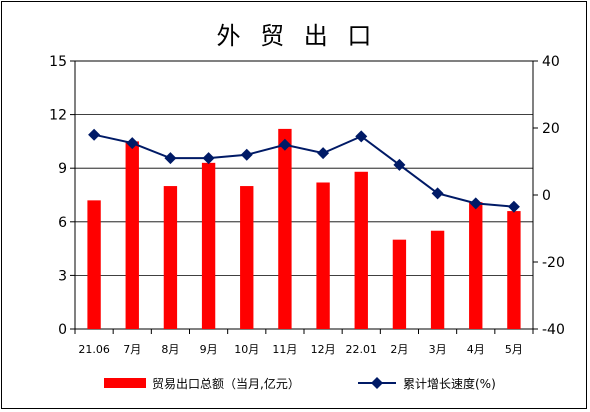  What do you see at coordinates (399, 349) in the screenshot?
I see `x-tick-label: 2月` at bounding box center [399, 349].